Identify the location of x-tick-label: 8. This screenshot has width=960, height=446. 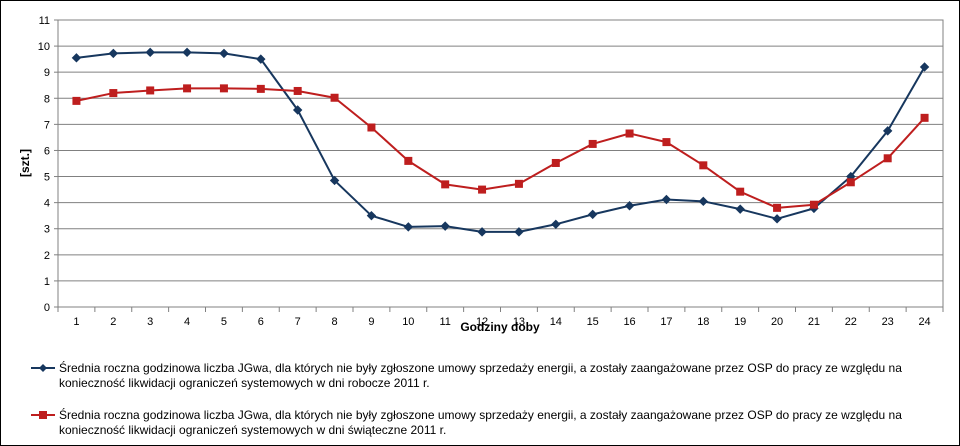
(335, 322).